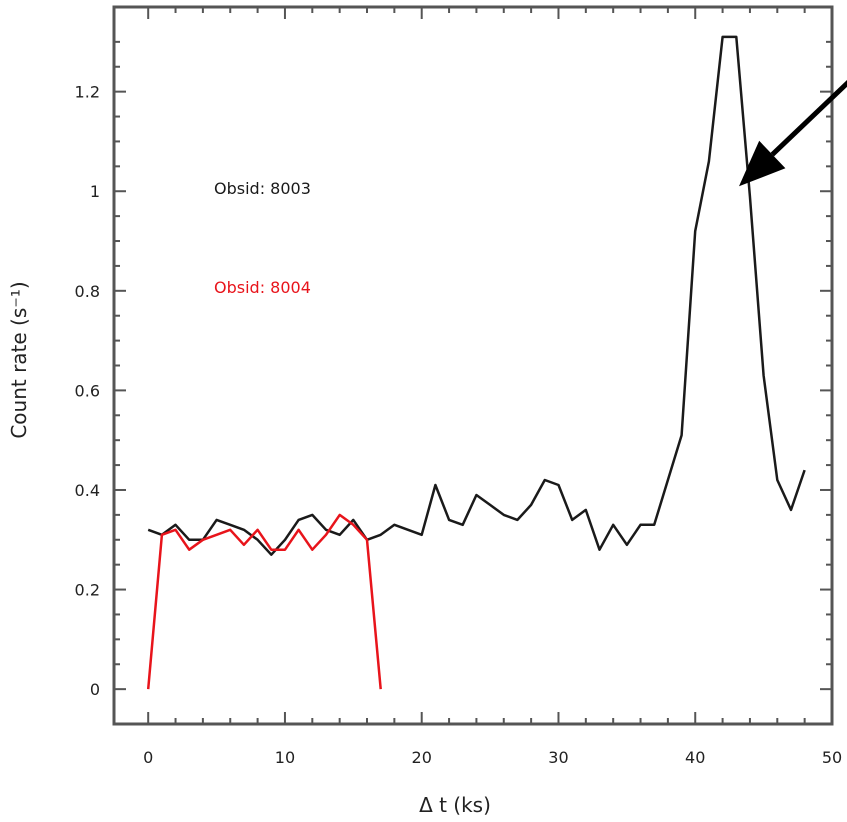  Describe the element at coordinates (808, 118) in the screenshot. I see `arrow-shaft` at that location.